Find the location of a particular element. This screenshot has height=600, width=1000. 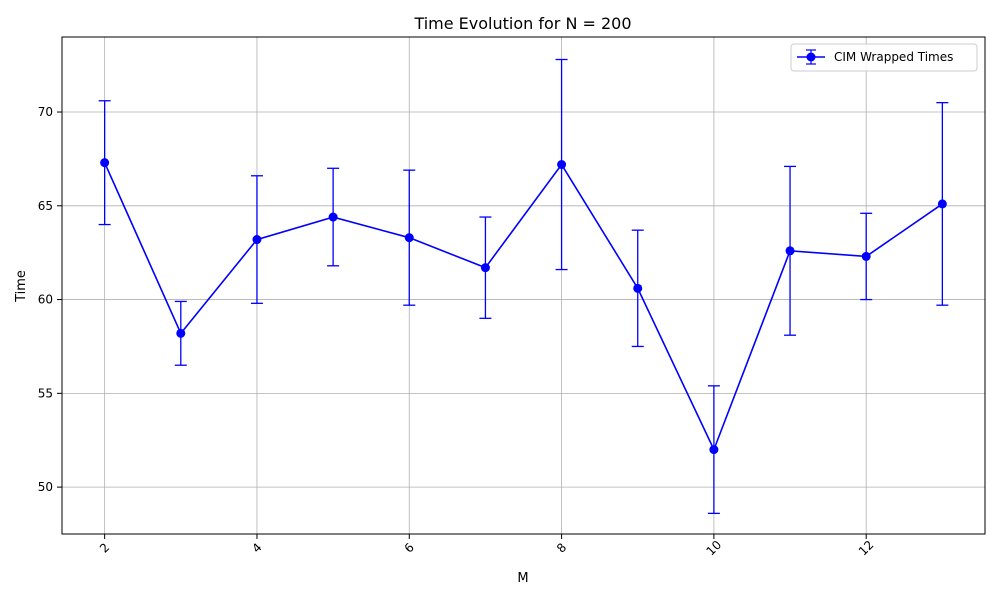

y-axis-ticks: 50 55 60 65 70 is located at coordinates (50, 299).